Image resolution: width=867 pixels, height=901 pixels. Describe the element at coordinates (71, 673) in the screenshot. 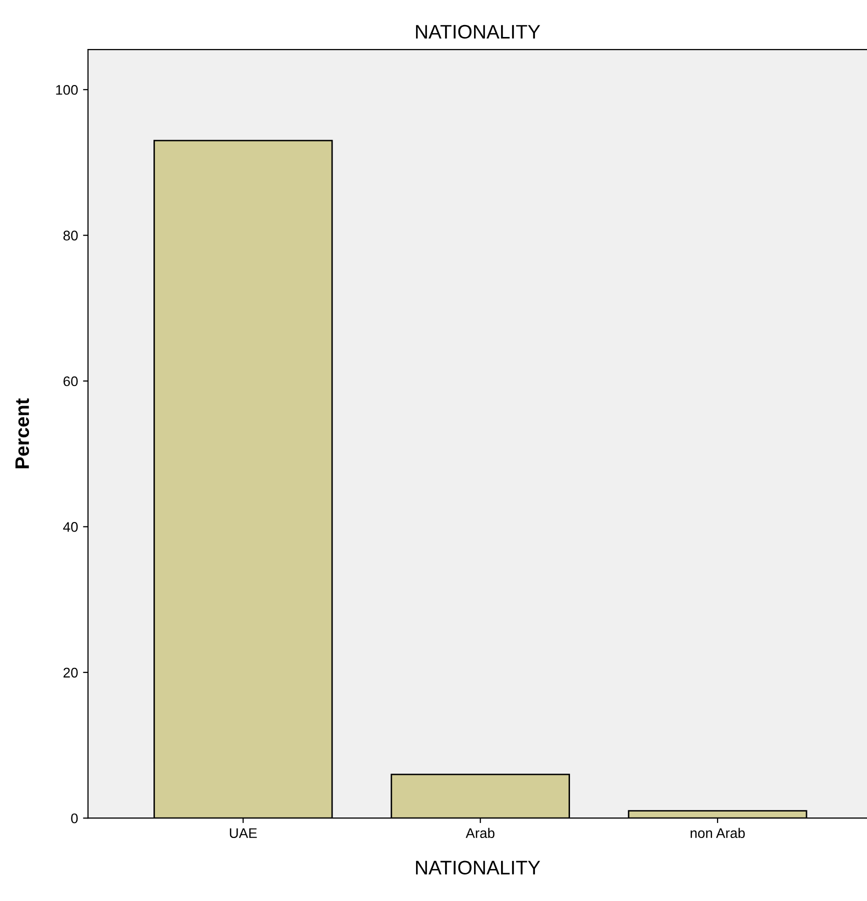

I see `y-tick-label: 20` at that location.